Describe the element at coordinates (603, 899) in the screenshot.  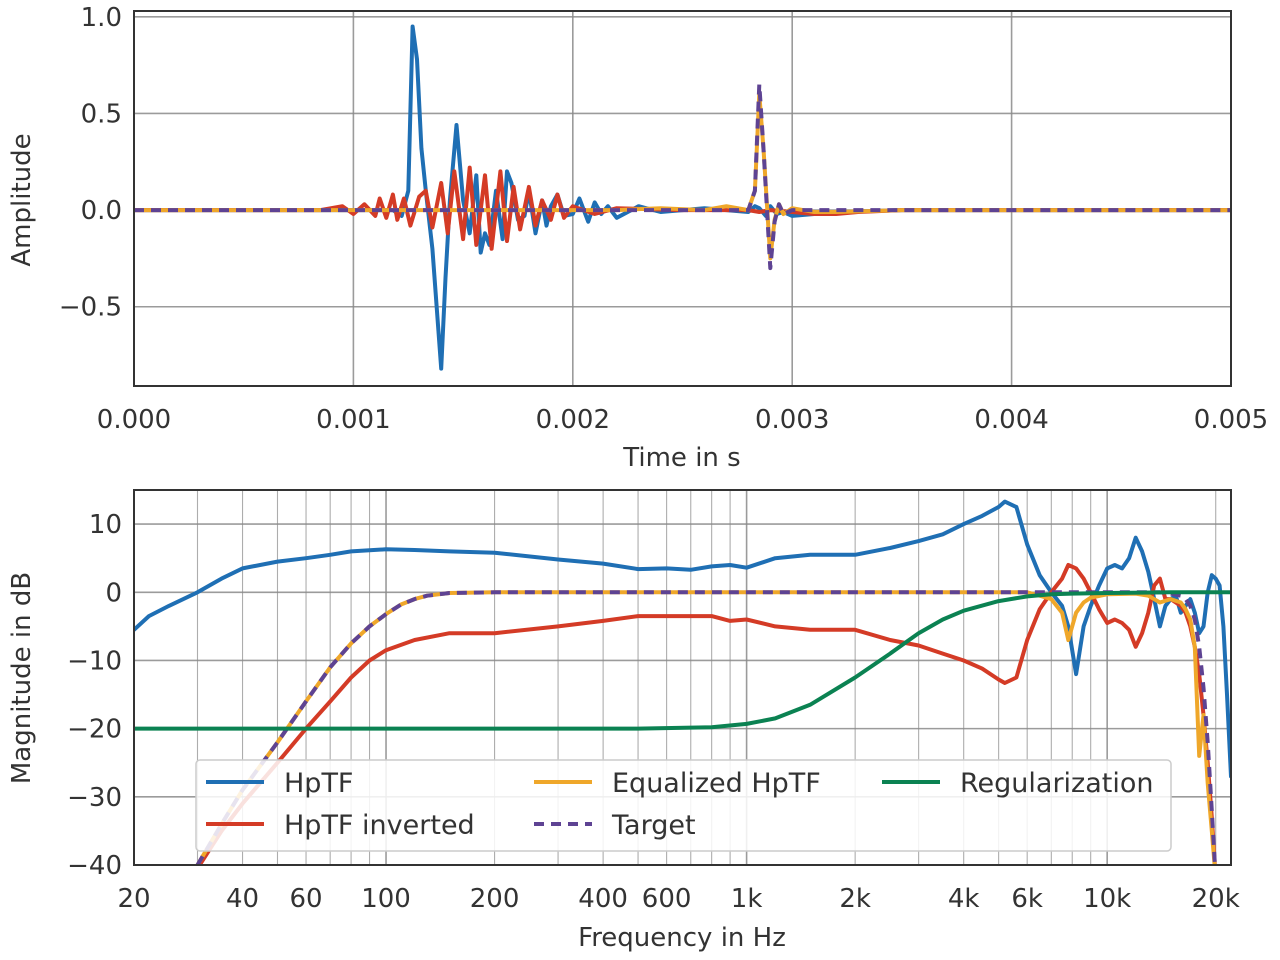
I see `p1-xtick-label: 400` at that location.